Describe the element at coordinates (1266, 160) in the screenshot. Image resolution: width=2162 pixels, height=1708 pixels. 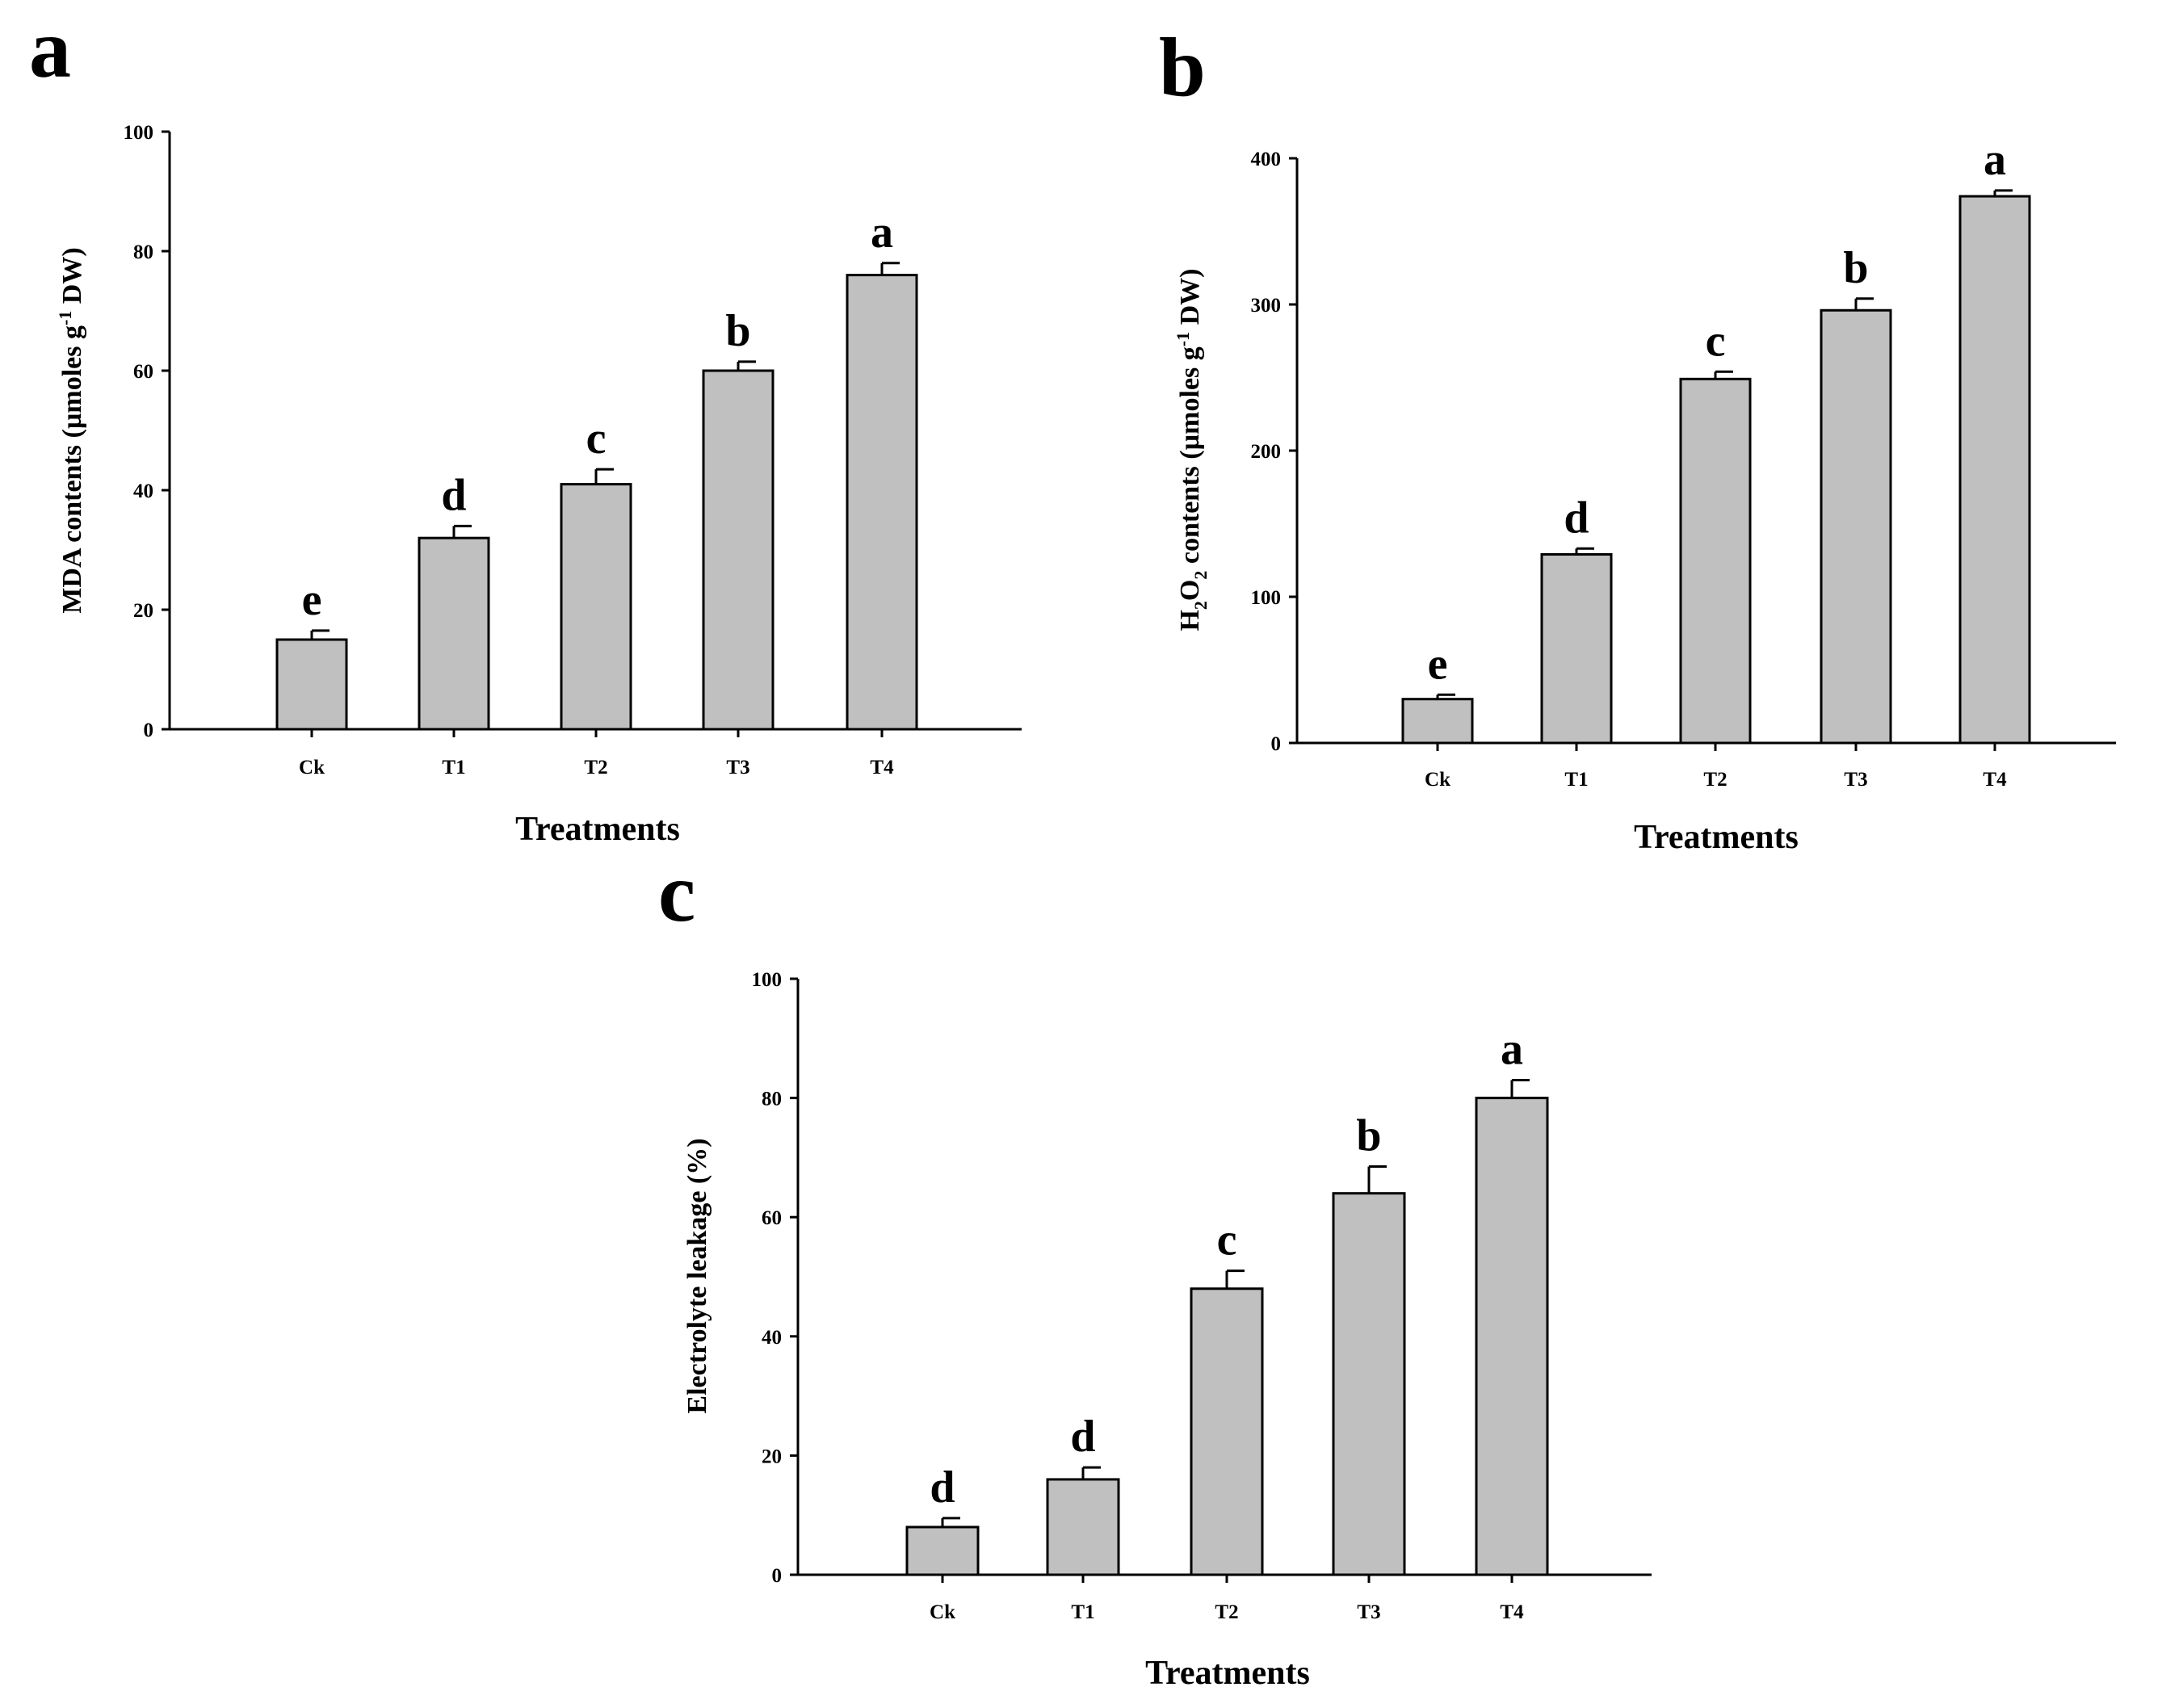
I see `y-tick-label: 400` at that location.